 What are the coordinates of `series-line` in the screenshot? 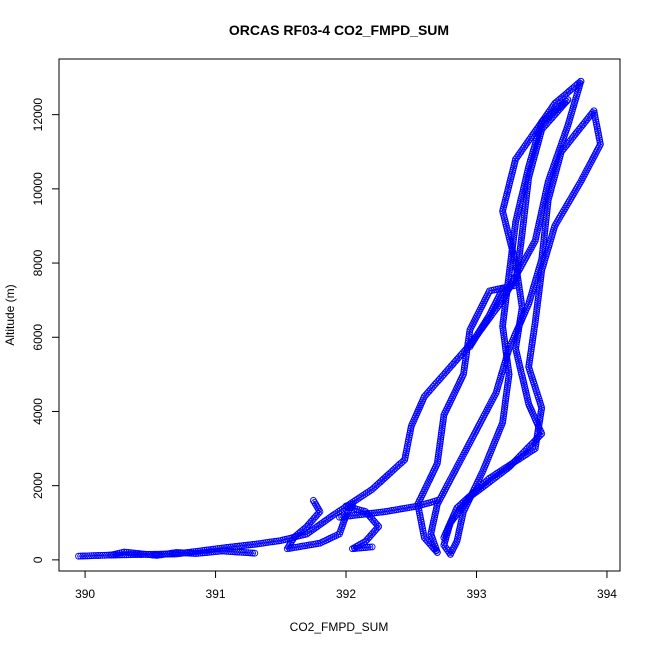 It's located at (183, 553).